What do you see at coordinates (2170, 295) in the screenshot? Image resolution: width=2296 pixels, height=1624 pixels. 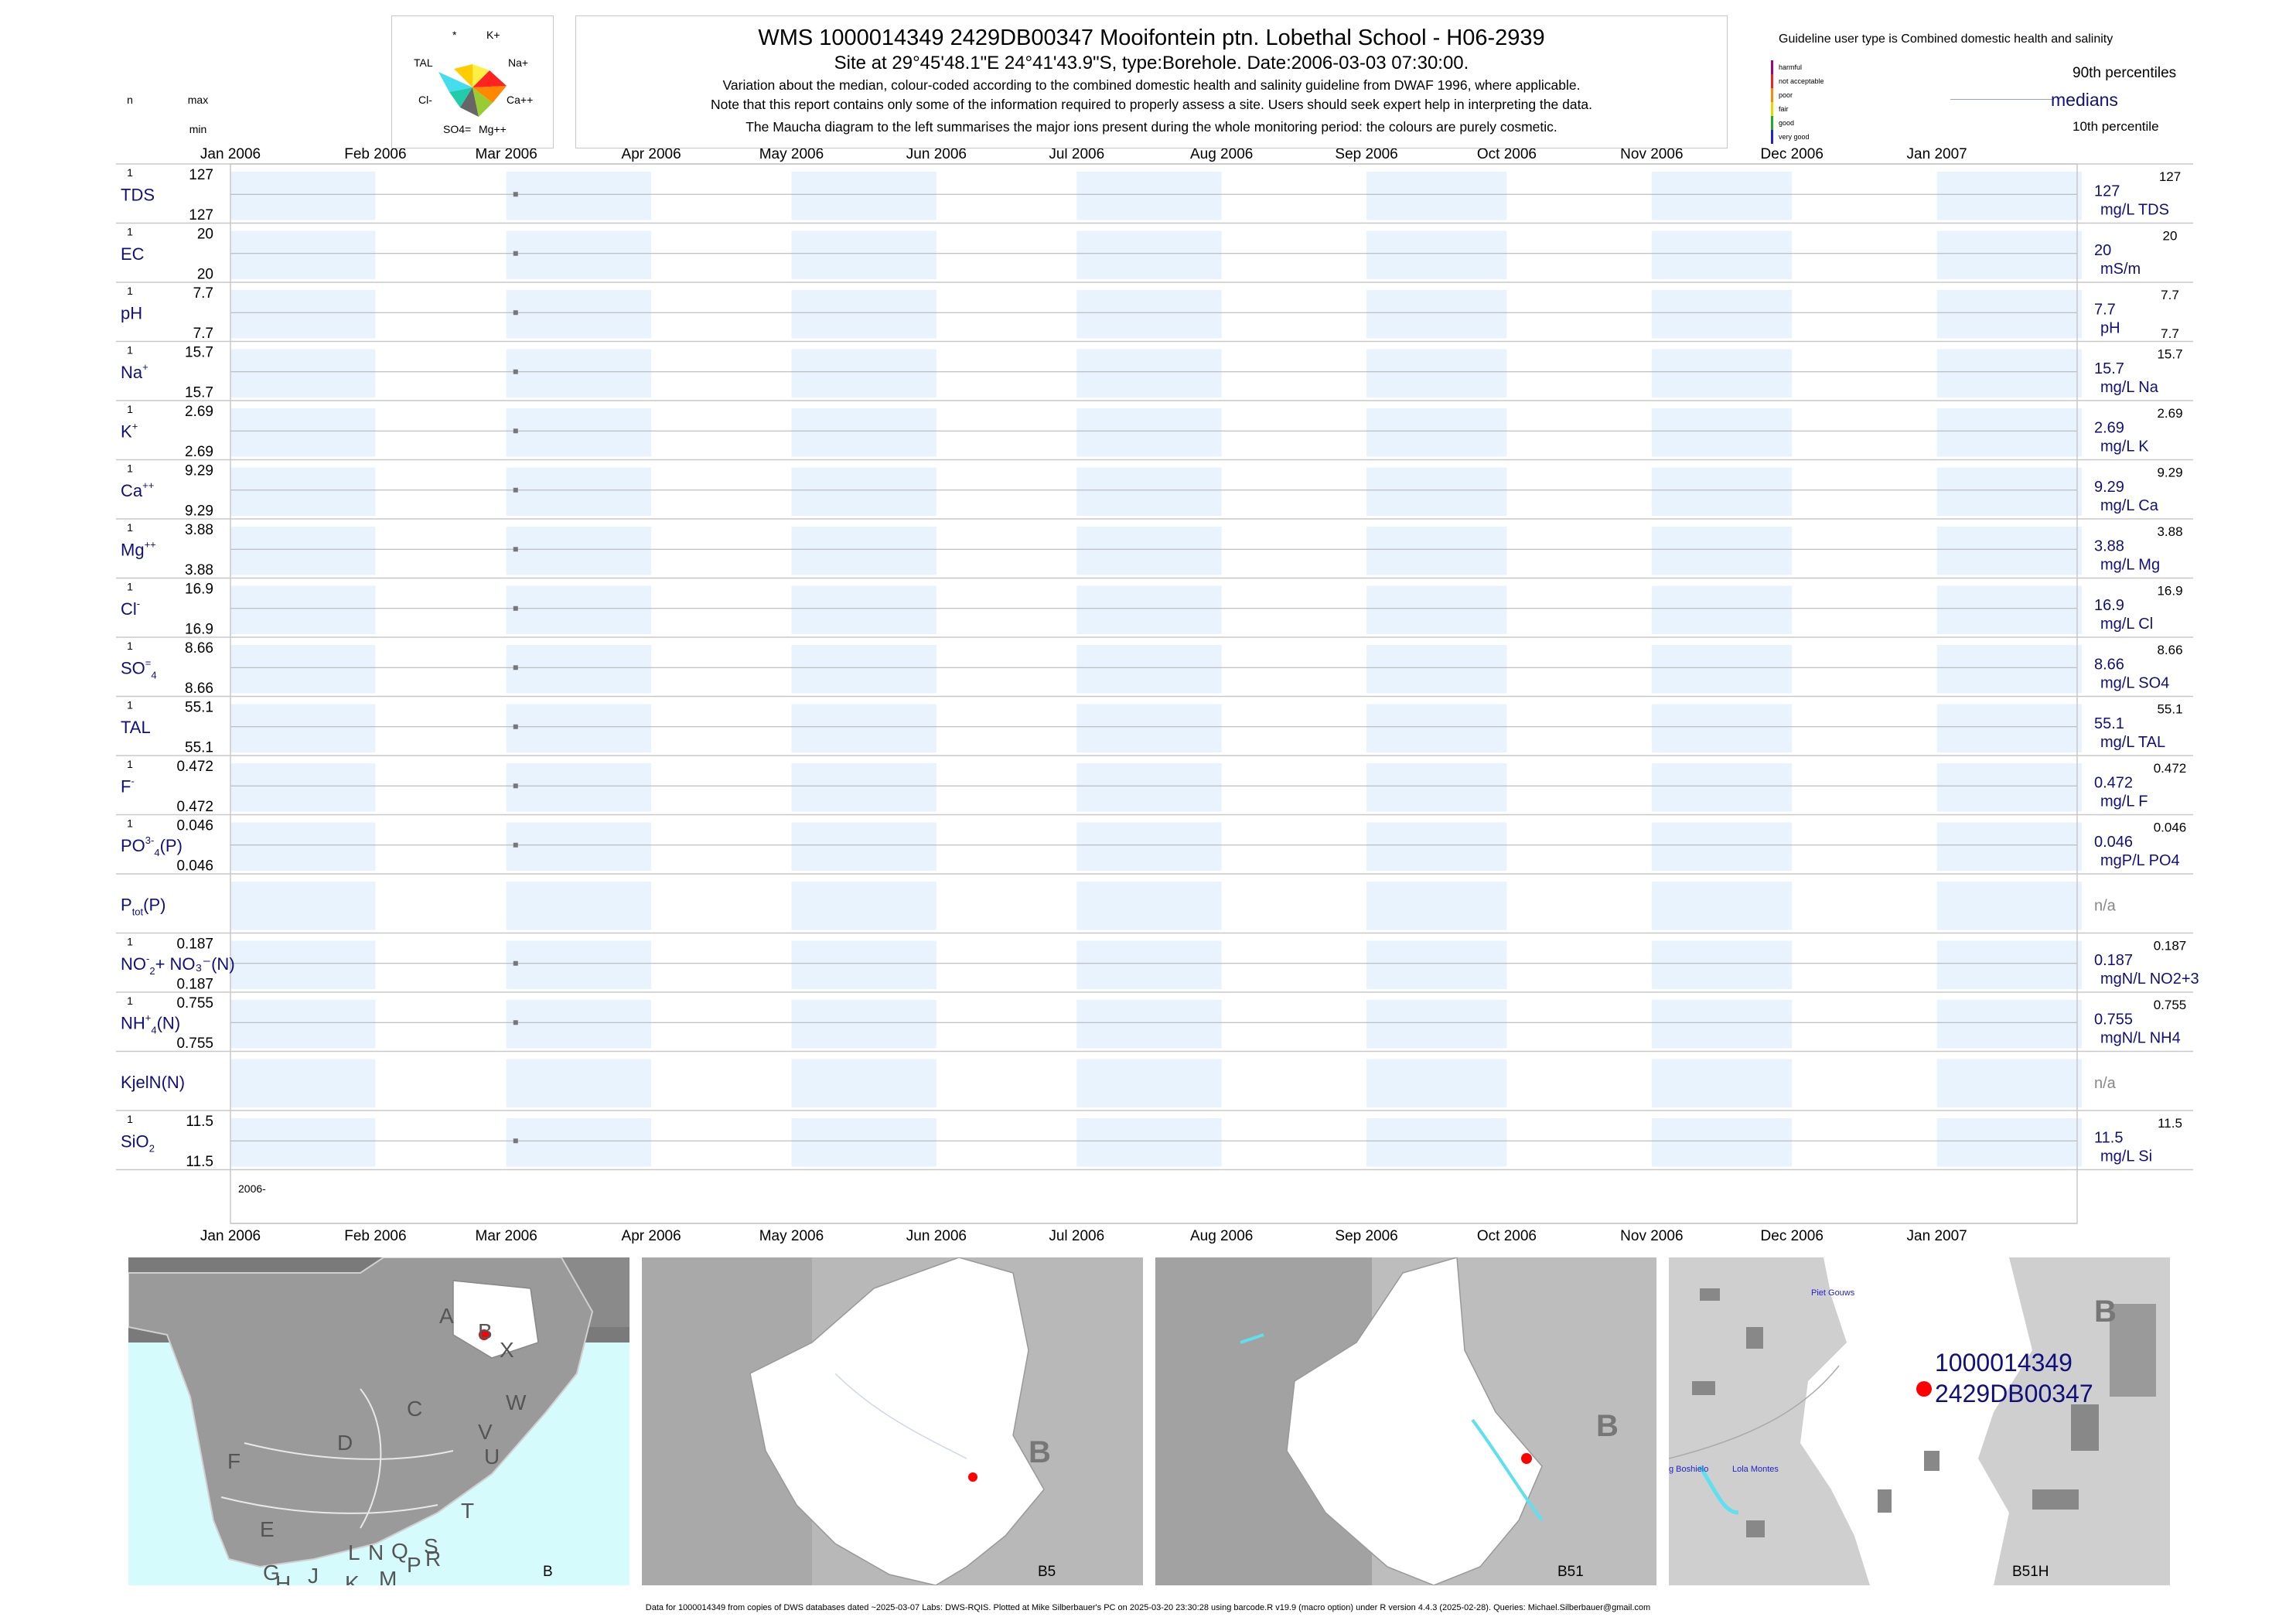 I see `p90-value: 7.7` at bounding box center [2170, 295].